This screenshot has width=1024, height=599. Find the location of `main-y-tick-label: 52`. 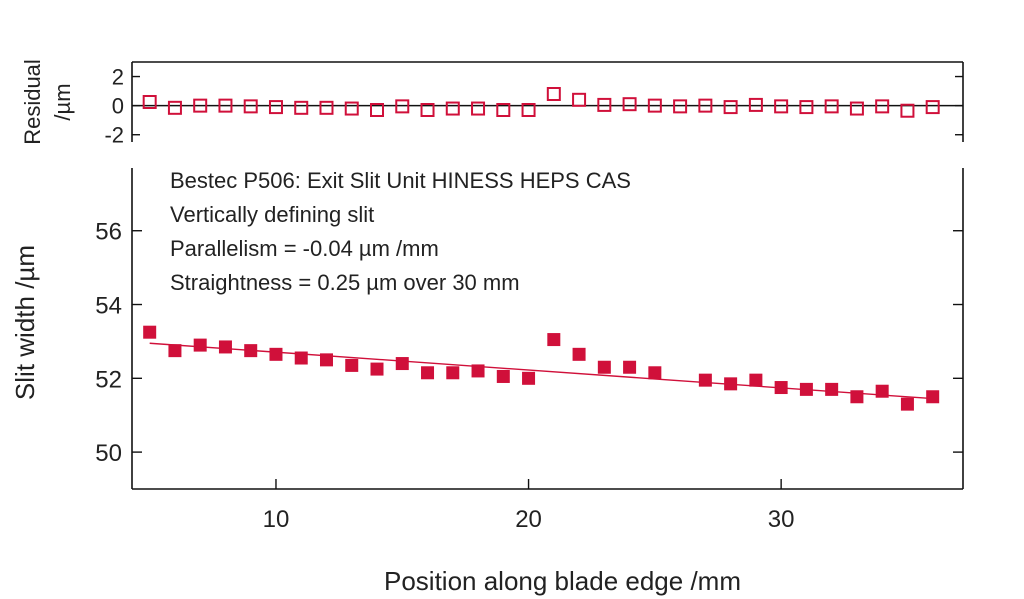

main-y-tick-label: 52 is located at coordinates (108, 379).